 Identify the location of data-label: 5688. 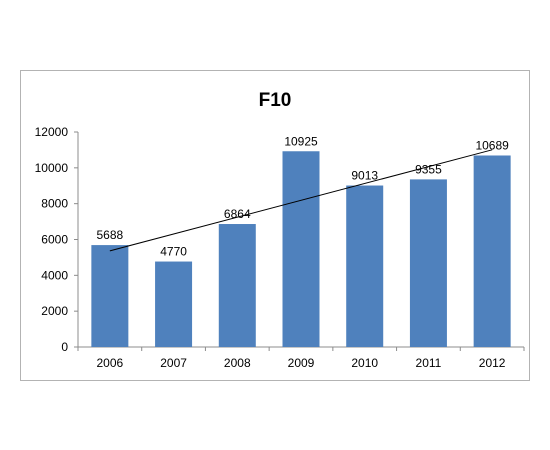
(110, 235).